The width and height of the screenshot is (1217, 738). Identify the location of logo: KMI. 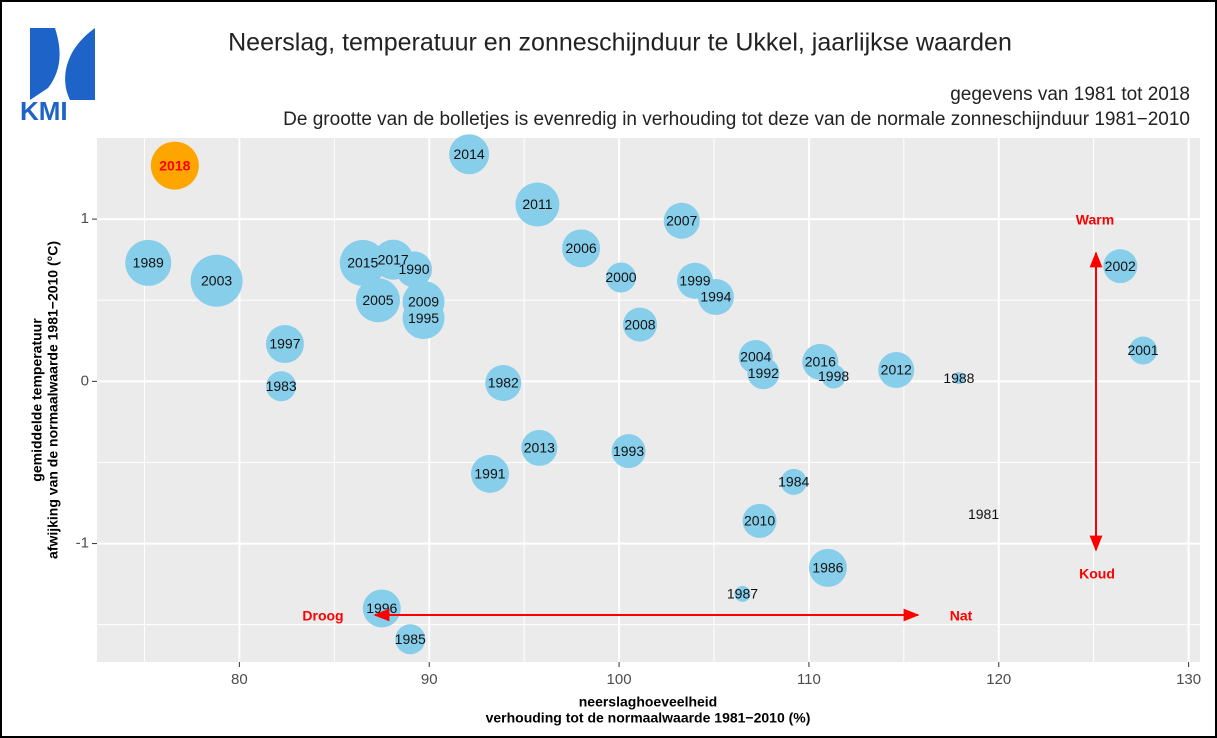
(57, 77).